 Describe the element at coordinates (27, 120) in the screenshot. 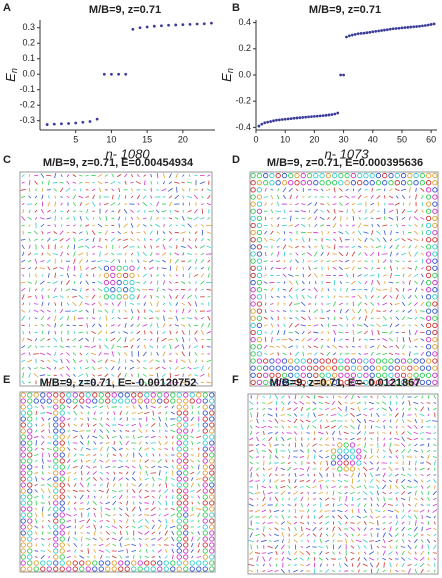

I see `y-tick-label: -0.3` at that location.